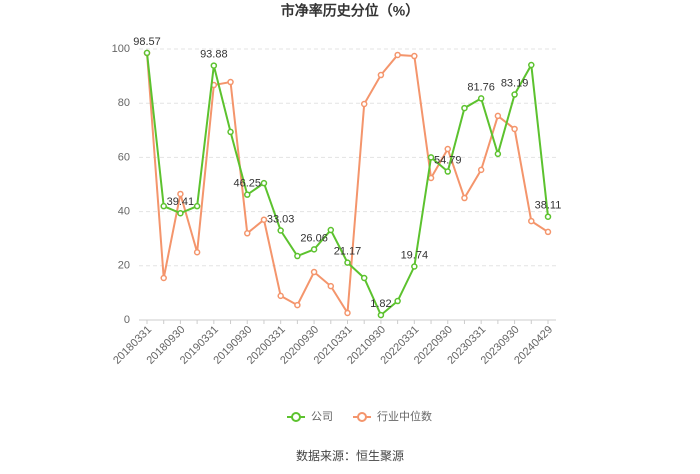 This screenshot has height=474, width=700. I want to click on data-label: 19.74, so click(415, 255).